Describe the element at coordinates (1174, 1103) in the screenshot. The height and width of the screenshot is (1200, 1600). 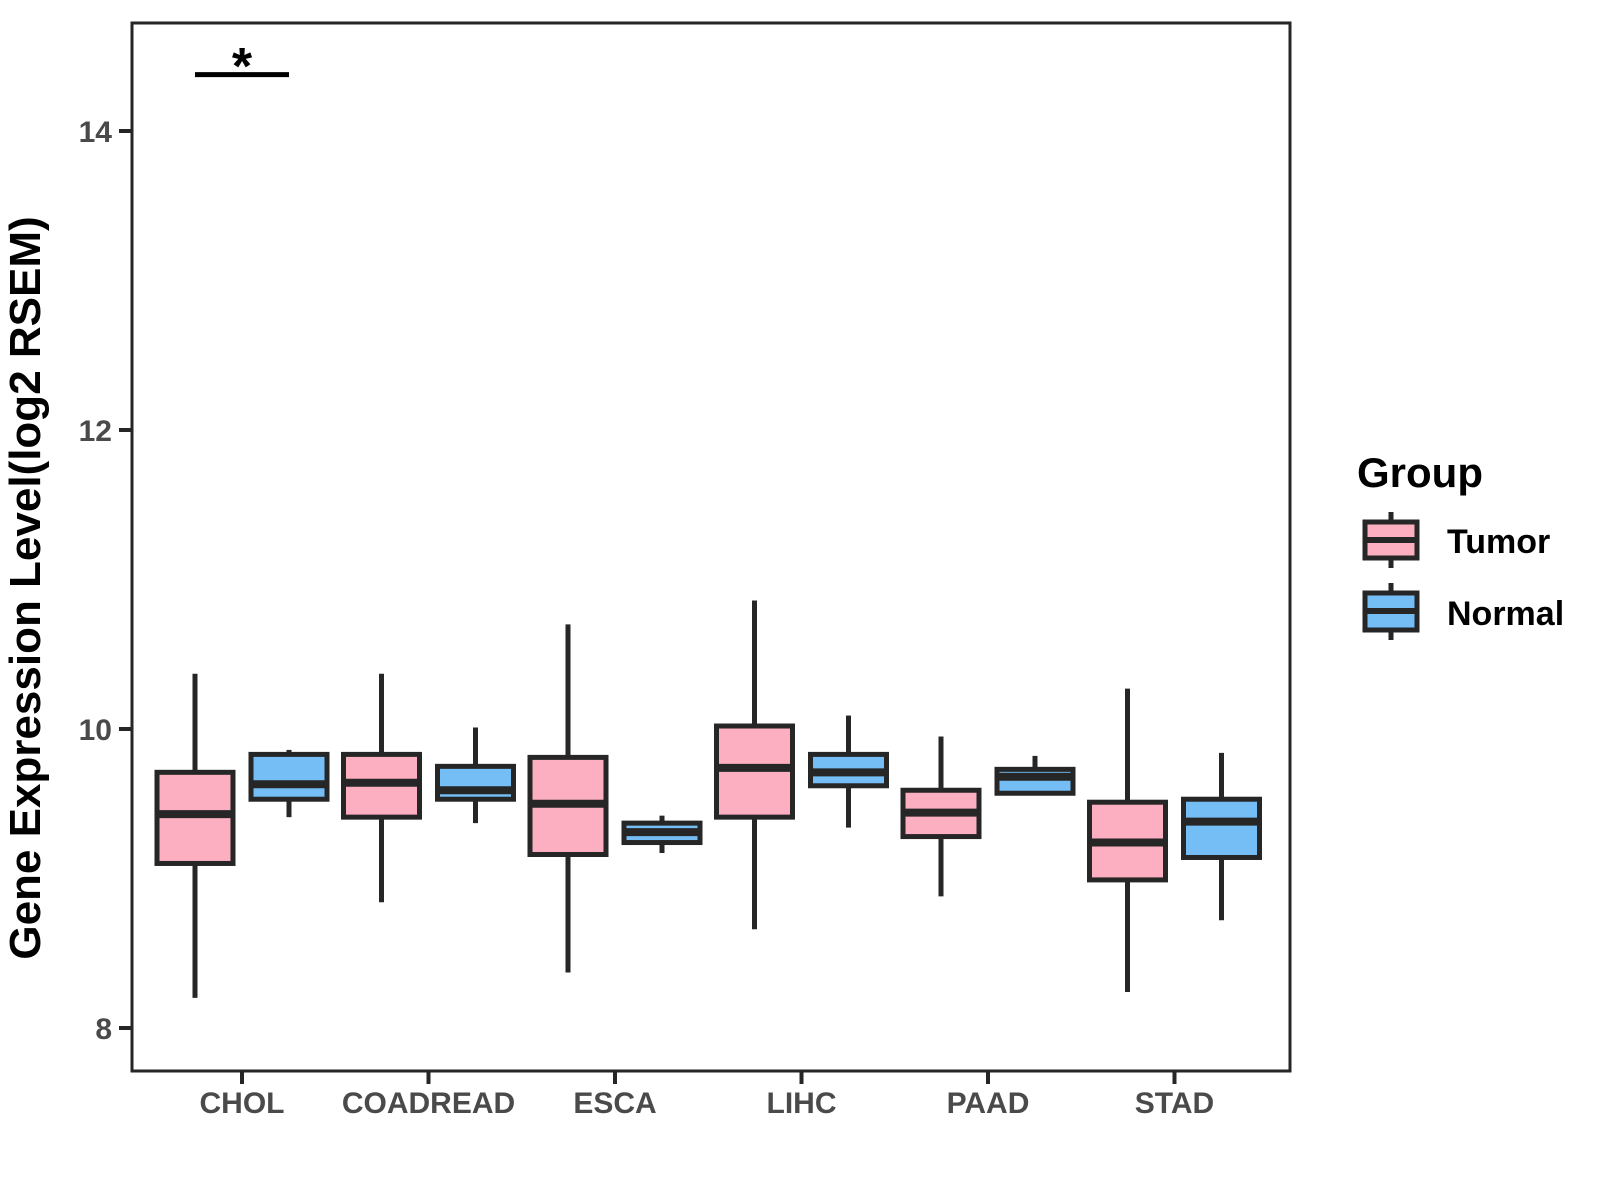
I see `x-tick-label-stad: STAD` at that location.